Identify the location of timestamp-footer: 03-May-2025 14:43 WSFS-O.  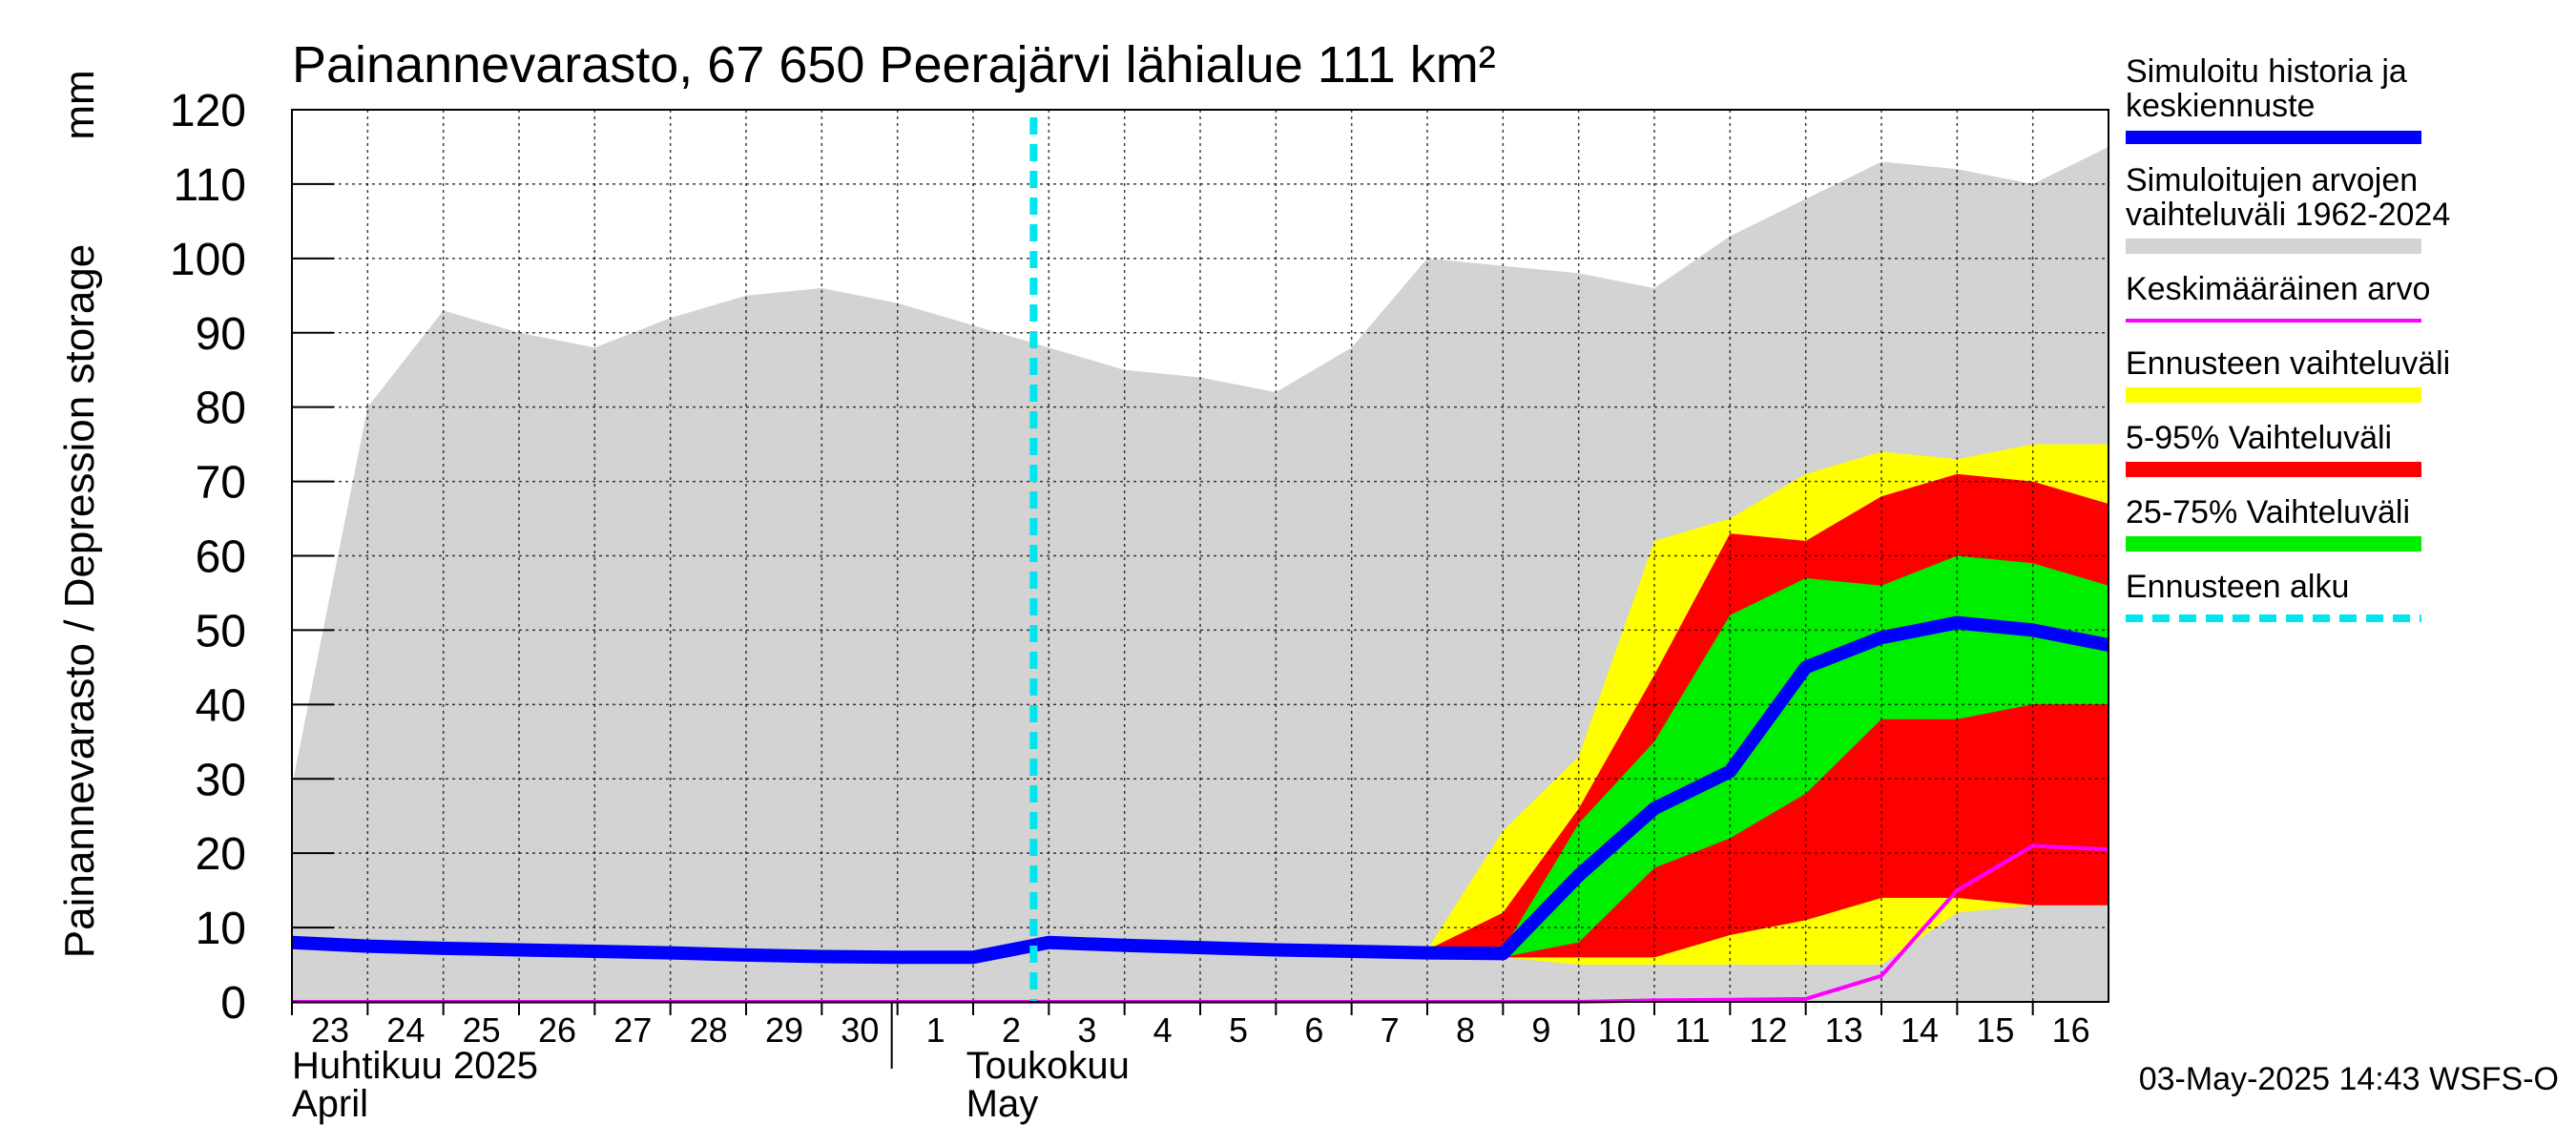
(2349, 1079).